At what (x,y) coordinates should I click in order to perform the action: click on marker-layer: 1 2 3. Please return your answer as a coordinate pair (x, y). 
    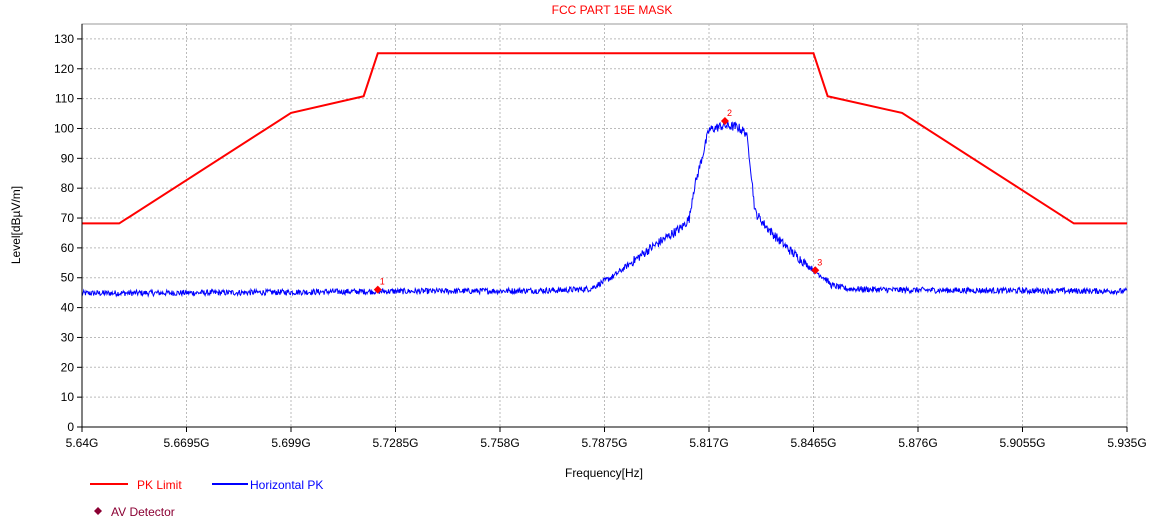
    Looking at the image, I should click on (597, 201).